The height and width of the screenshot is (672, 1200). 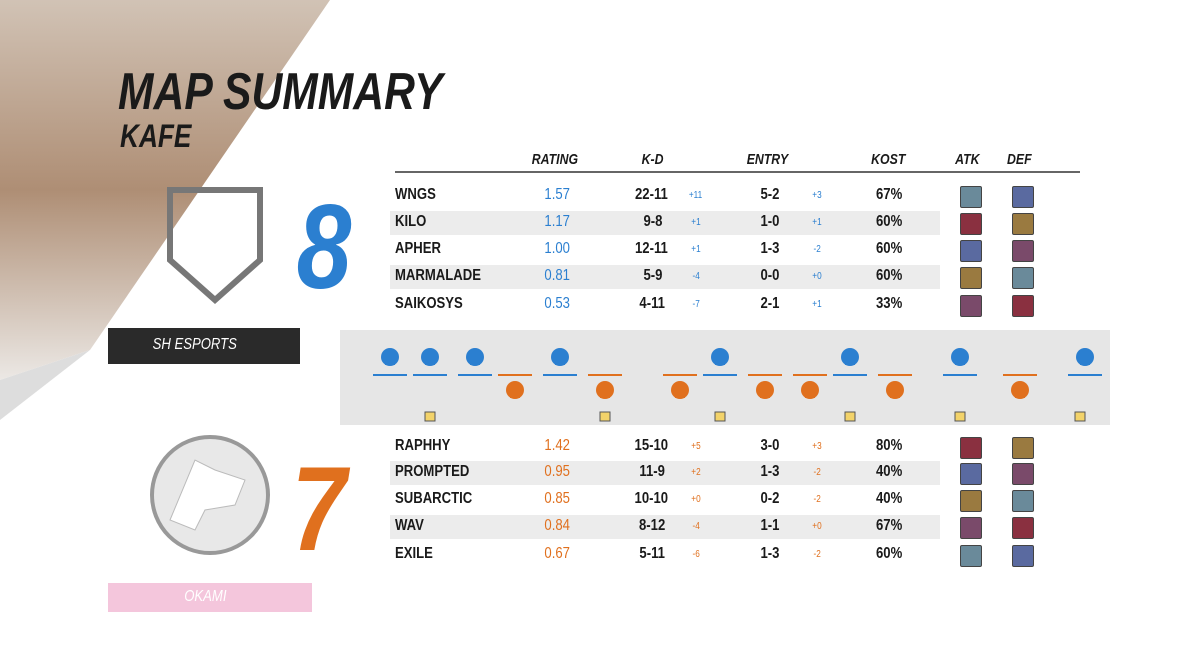 What do you see at coordinates (557, 222) in the screenshot?
I see `rating: 1.17` at bounding box center [557, 222].